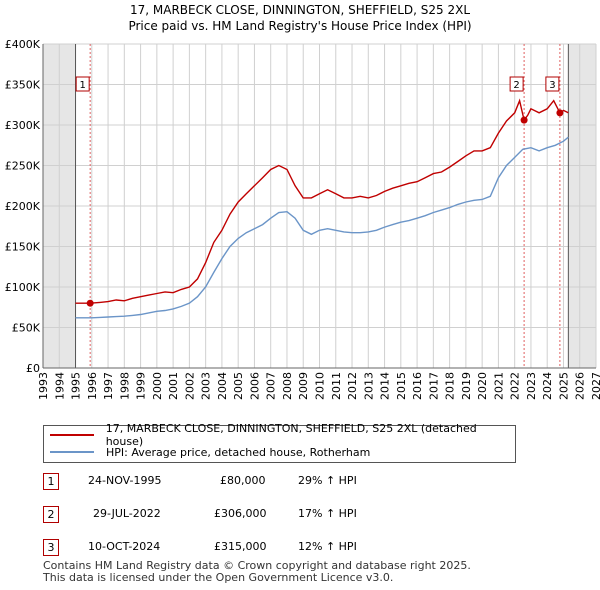 The height and width of the screenshot is (590, 600). Describe the element at coordinates (320, 386) in the screenshot. I see `x-tick-label: 2010` at that location.